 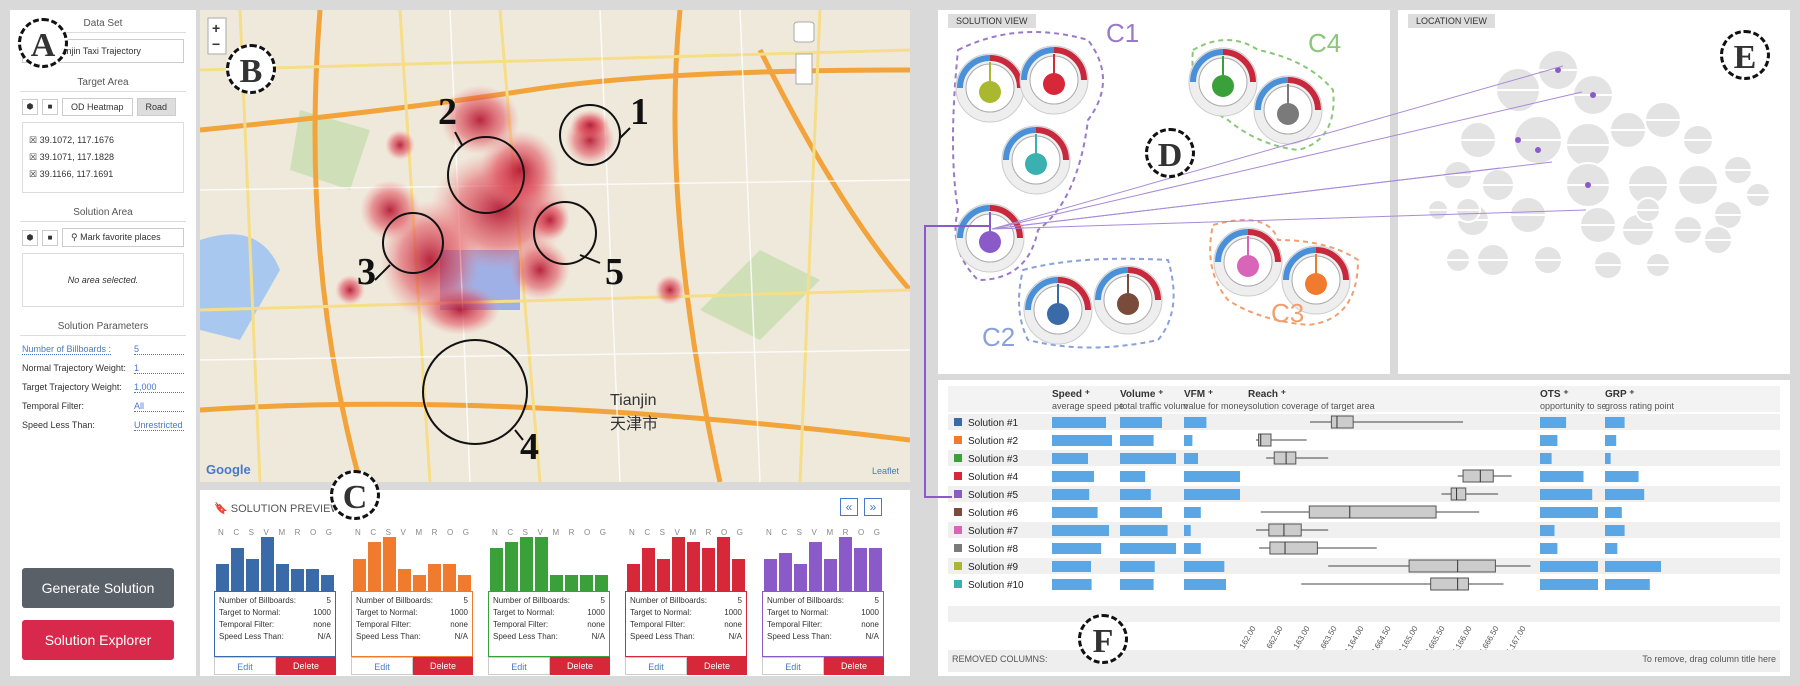 What do you see at coordinates (159, 368) in the screenshot?
I see `param-value: 1` at bounding box center [159, 368].